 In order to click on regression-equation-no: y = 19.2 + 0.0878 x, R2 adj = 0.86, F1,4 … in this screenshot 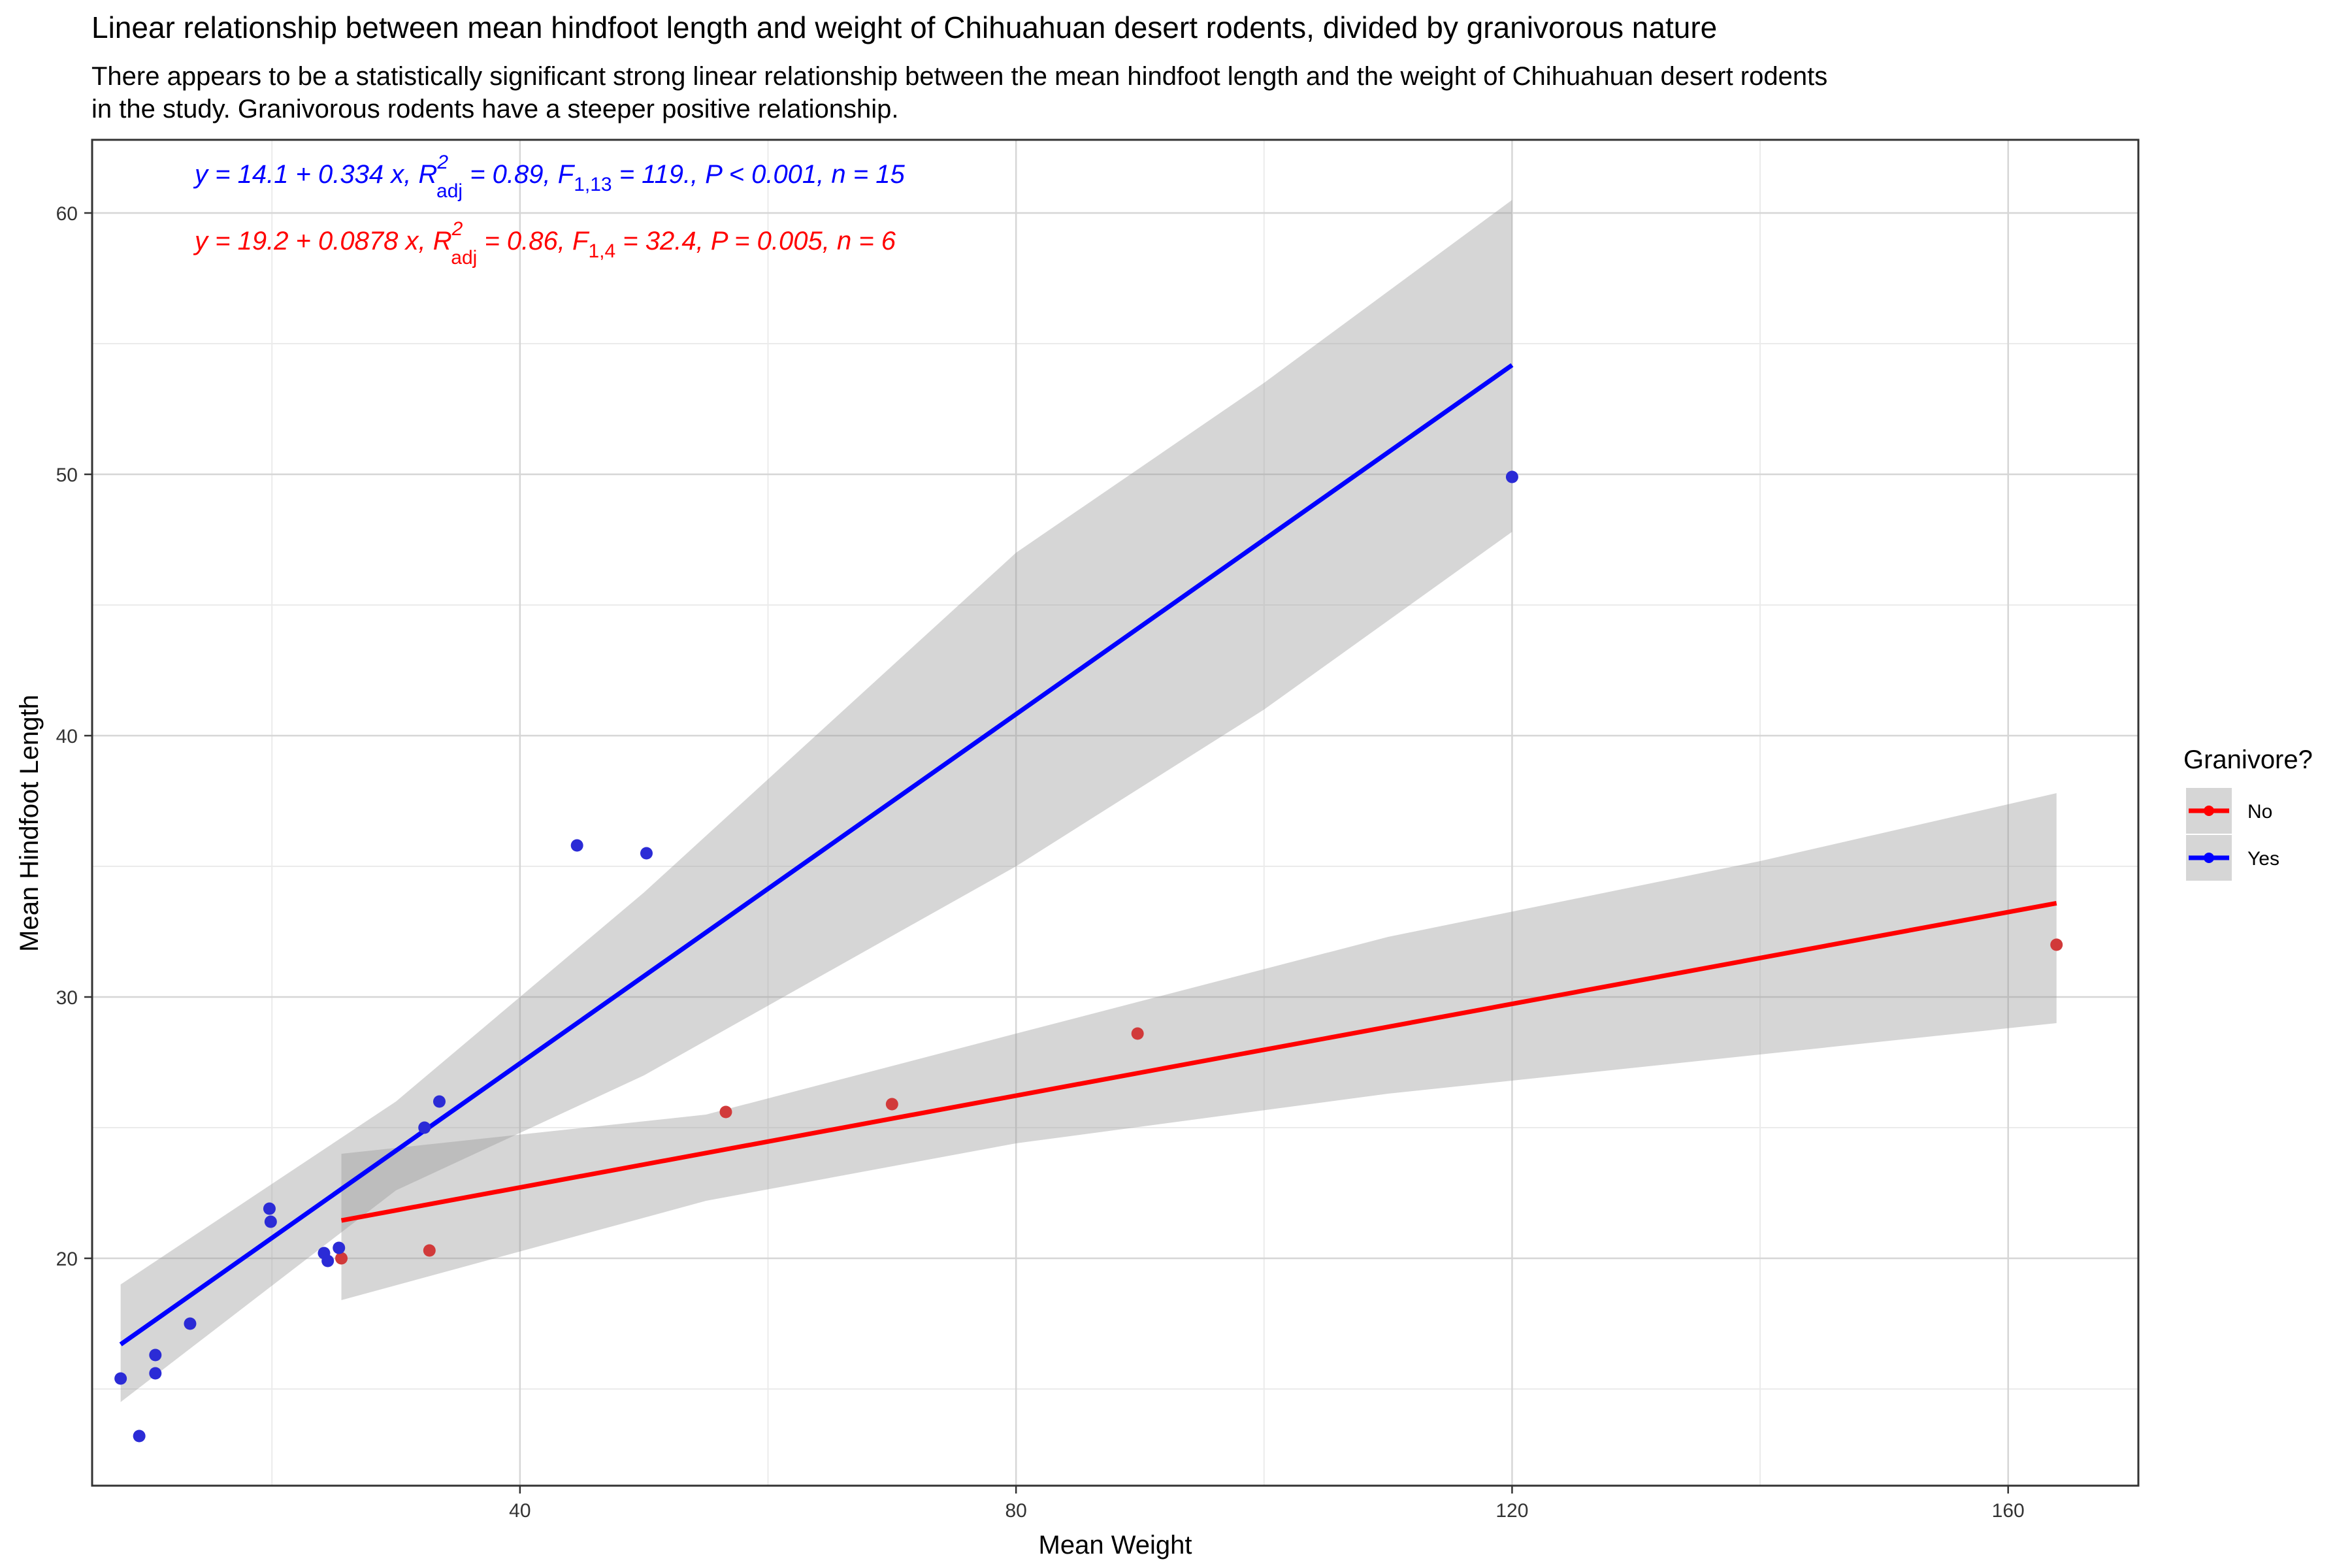, I will do `click(544, 243)`.